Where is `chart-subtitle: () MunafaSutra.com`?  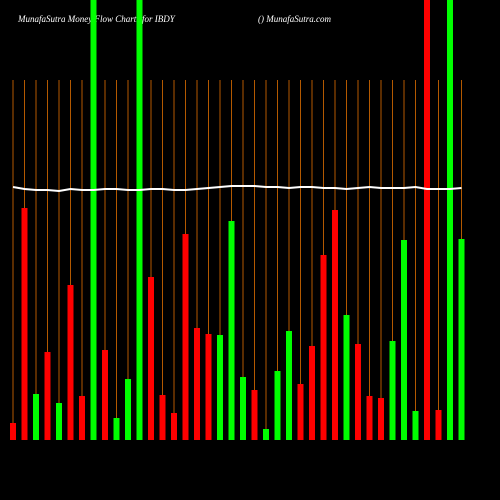
chart-subtitle: () MunafaSutra.com is located at coordinates (294, 19).